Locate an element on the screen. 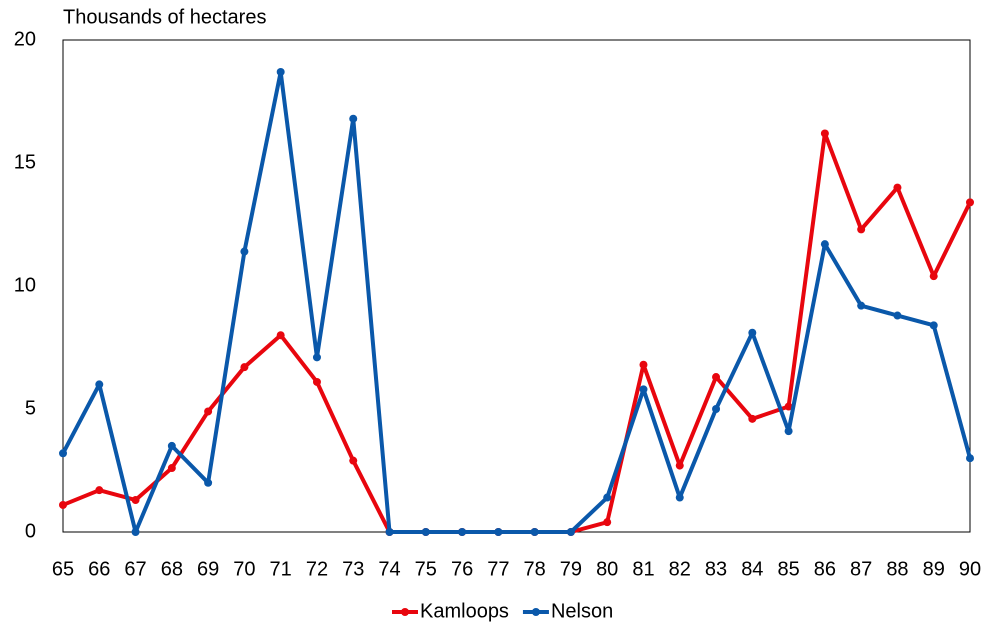 Image resolution: width=985 pixels, height=625 pixels. x-tick-label: 67 is located at coordinates (135, 569).